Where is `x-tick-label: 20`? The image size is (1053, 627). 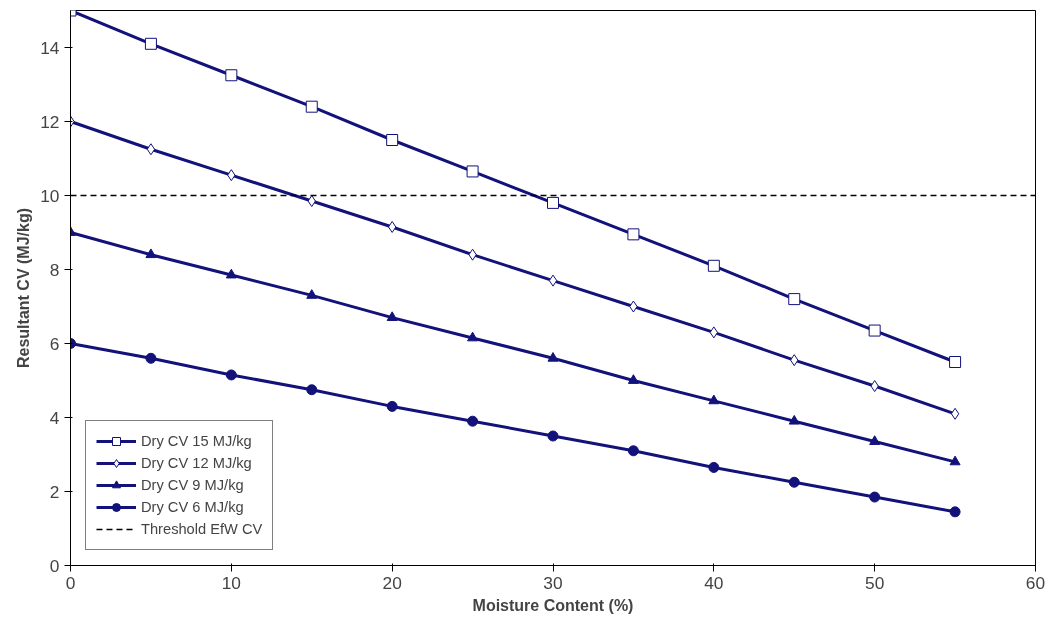 x-tick-label: 20 is located at coordinates (392, 582).